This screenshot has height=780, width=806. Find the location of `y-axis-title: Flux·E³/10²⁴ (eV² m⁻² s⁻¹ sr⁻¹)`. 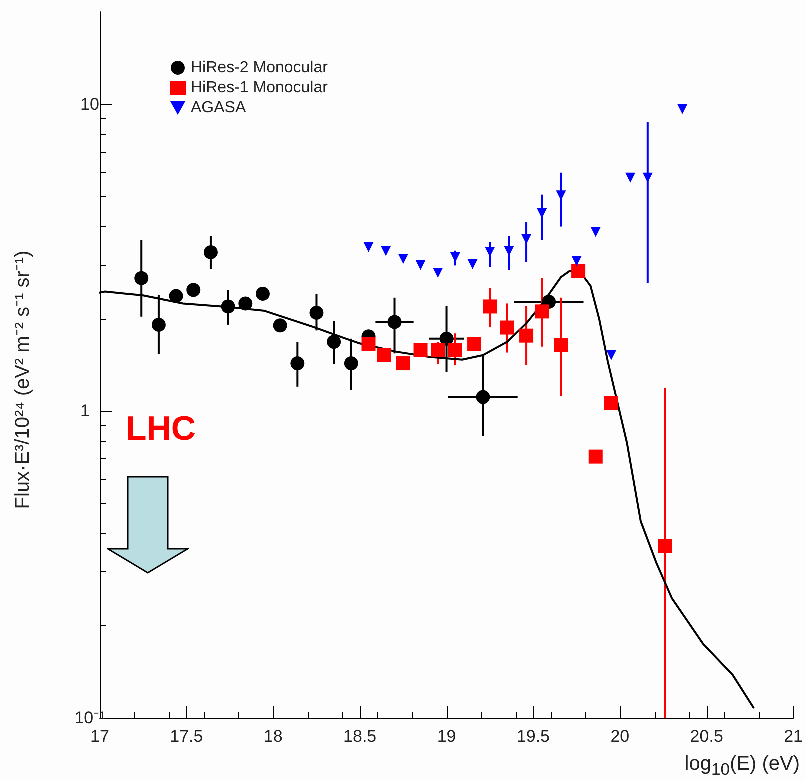

y-axis-title: Flux·E³/10²⁴ (eV² m⁻² s⁻¹ sr⁻¹) is located at coordinates (23, 380).